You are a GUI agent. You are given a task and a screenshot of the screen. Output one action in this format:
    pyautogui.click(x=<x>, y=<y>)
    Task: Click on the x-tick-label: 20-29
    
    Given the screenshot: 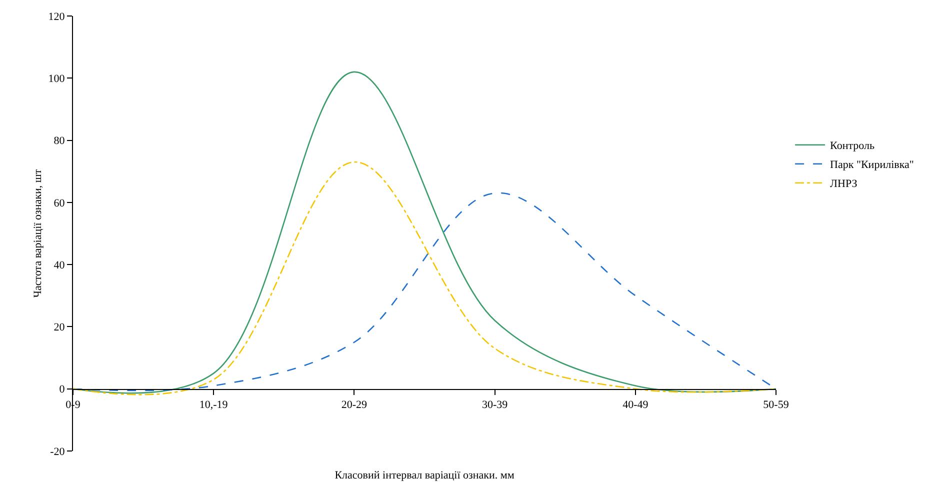 What is the action you would take?
    pyautogui.click(x=354, y=405)
    